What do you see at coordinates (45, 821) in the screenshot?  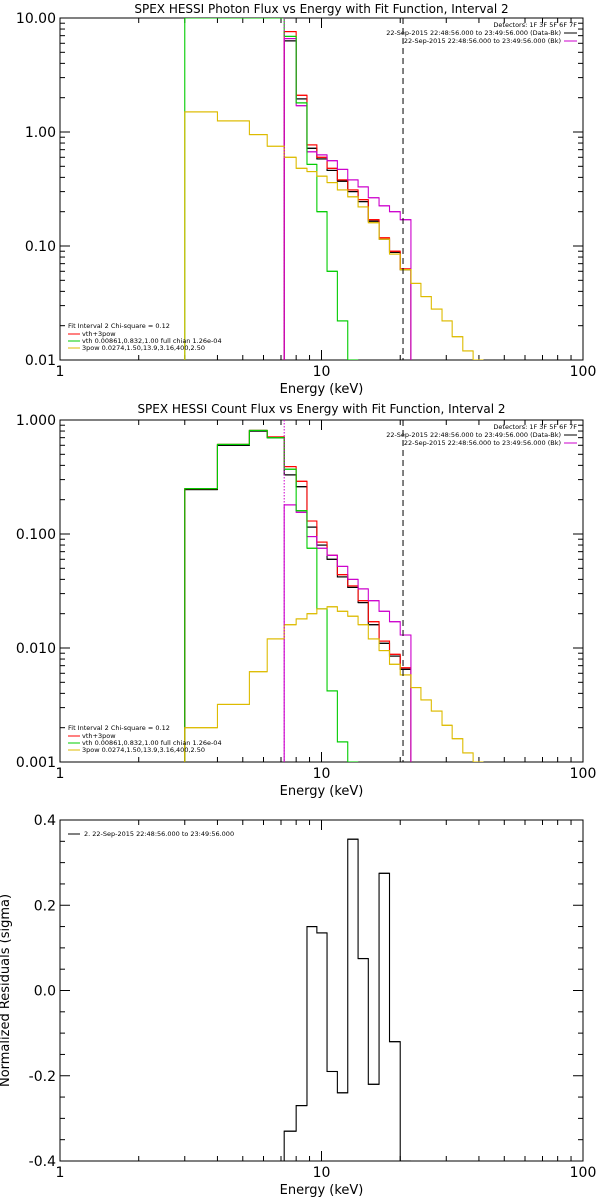 I see `y-tick-label: 0.4` at bounding box center [45, 821].